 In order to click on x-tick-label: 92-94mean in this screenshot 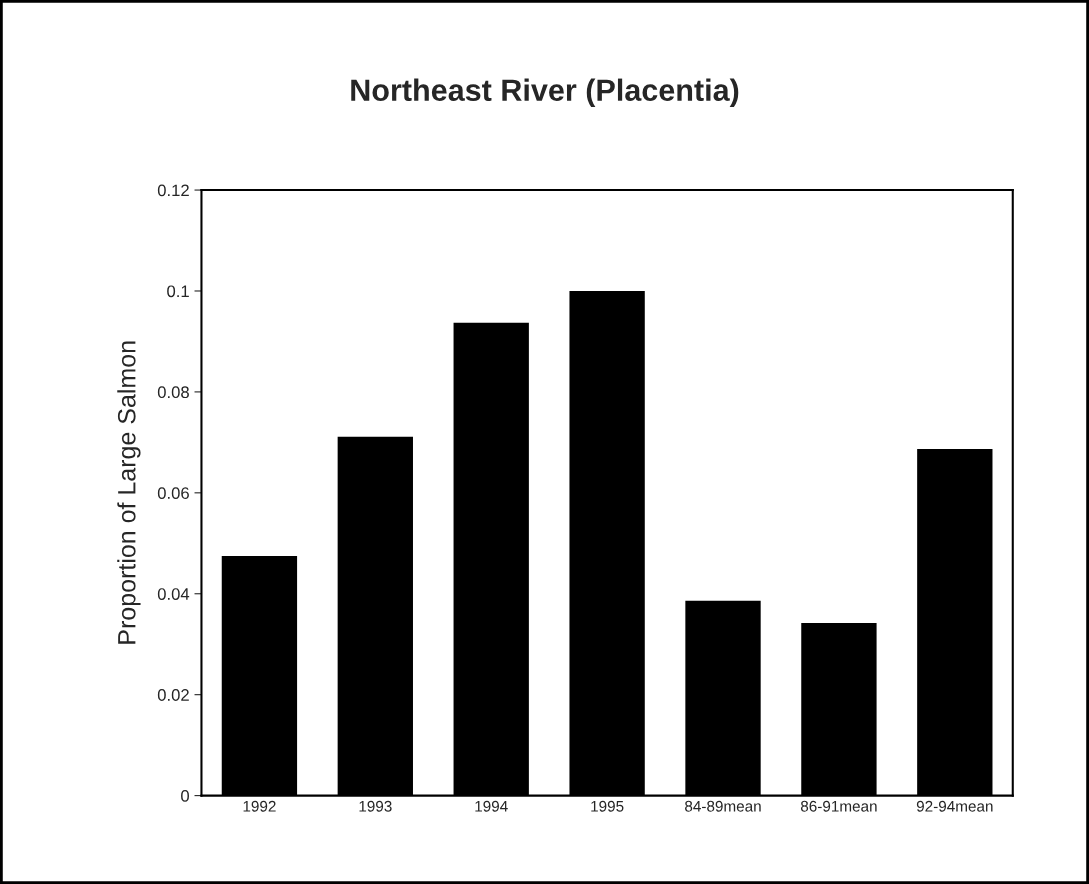, I will do `click(954, 806)`.